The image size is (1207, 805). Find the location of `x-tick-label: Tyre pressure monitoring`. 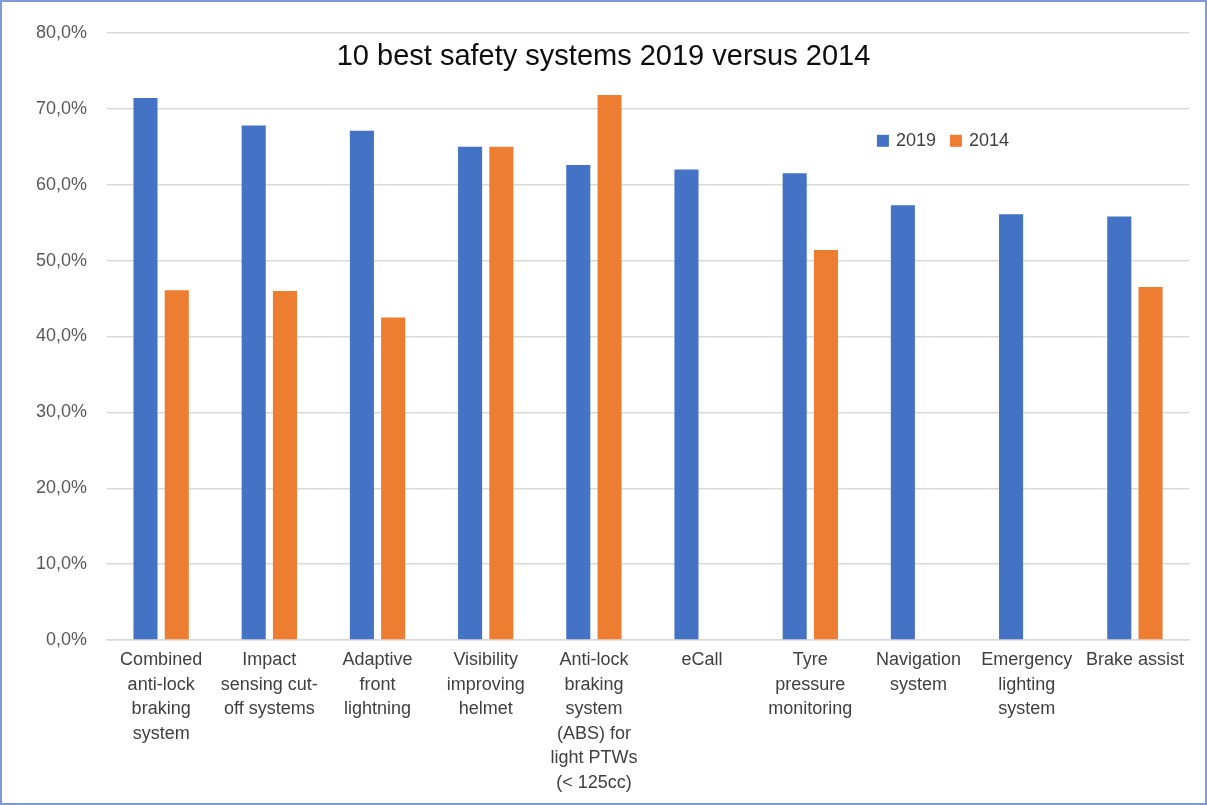

x-tick-label: Tyre pressure monitoring is located at coordinates (810, 684).